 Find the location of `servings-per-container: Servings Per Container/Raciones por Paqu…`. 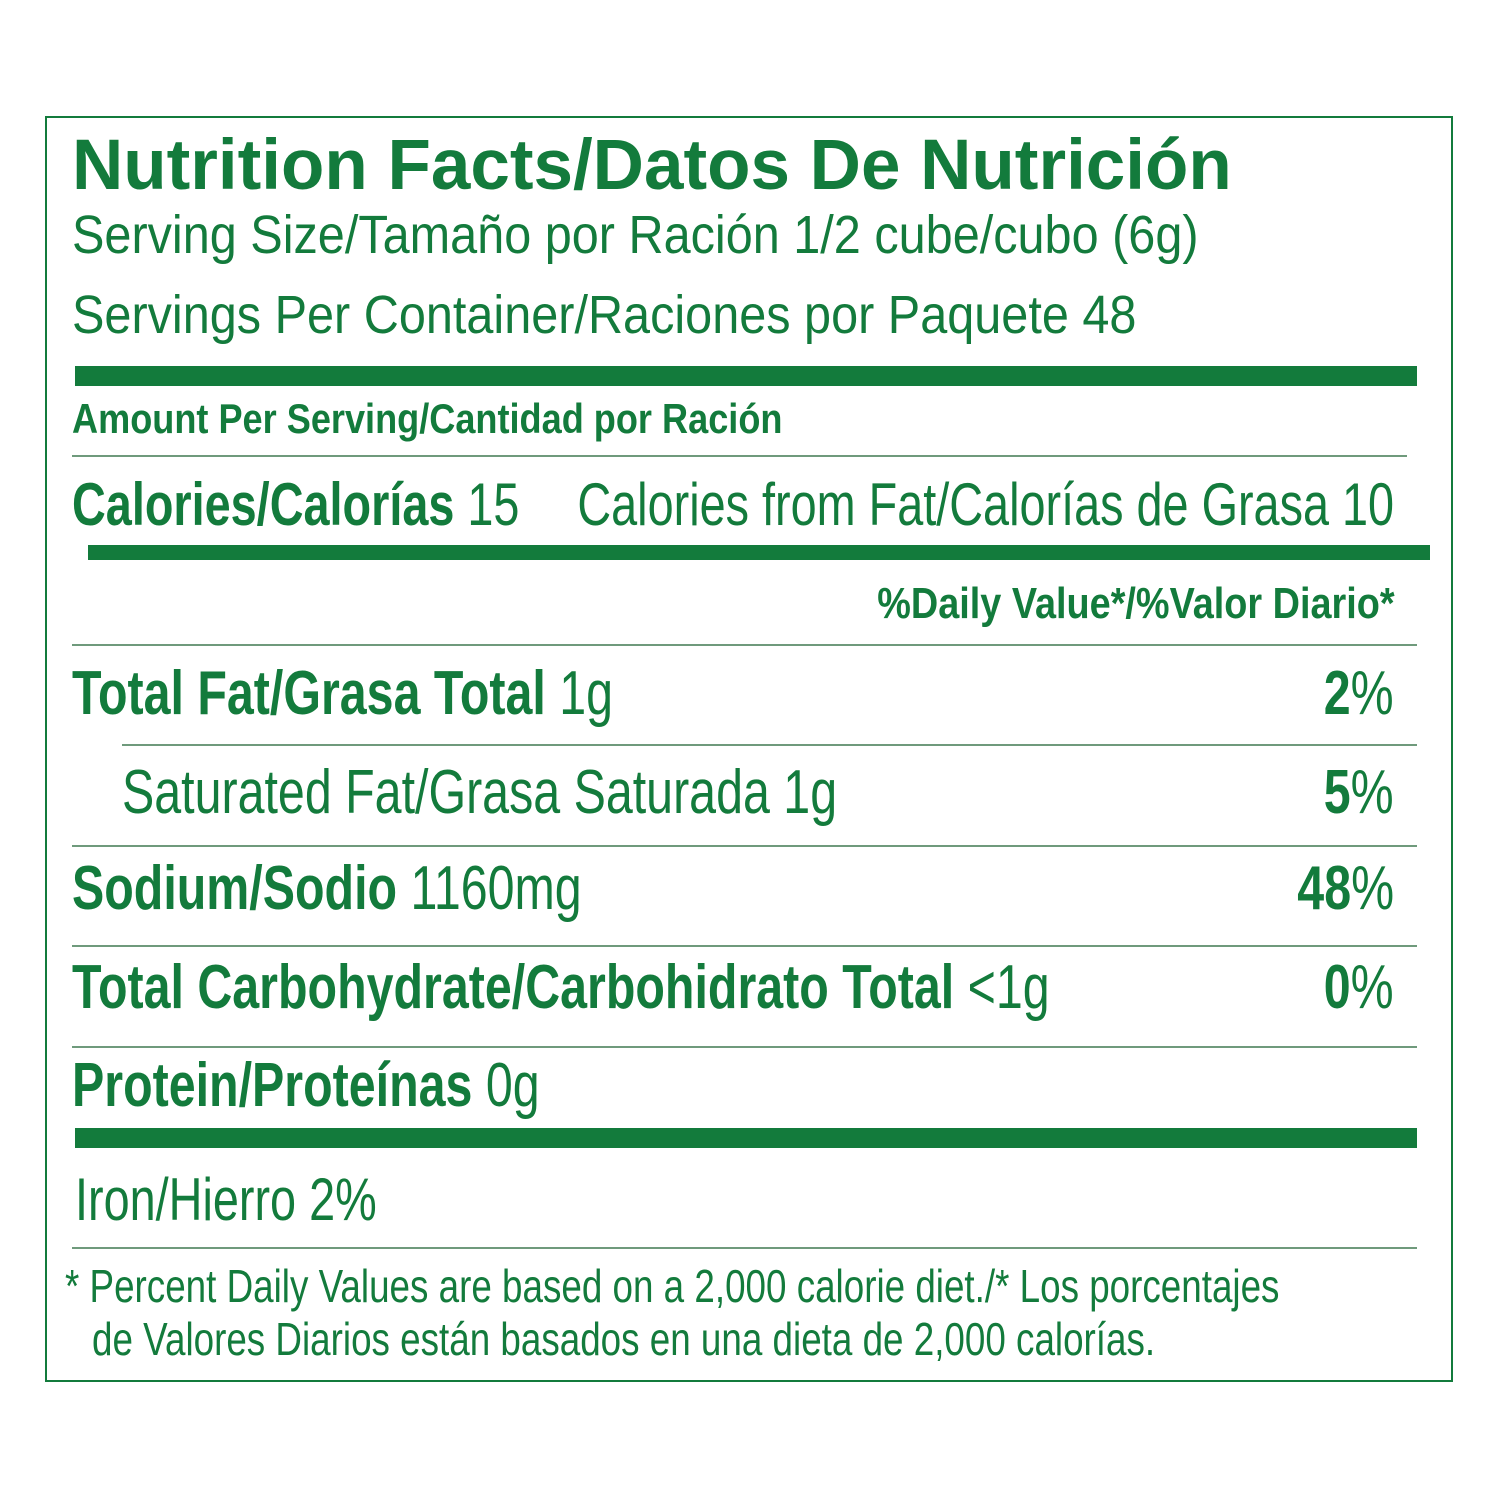

servings-per-container: Servings Per Container/Raciones por Paqu… is located at coordinates (663, 315).